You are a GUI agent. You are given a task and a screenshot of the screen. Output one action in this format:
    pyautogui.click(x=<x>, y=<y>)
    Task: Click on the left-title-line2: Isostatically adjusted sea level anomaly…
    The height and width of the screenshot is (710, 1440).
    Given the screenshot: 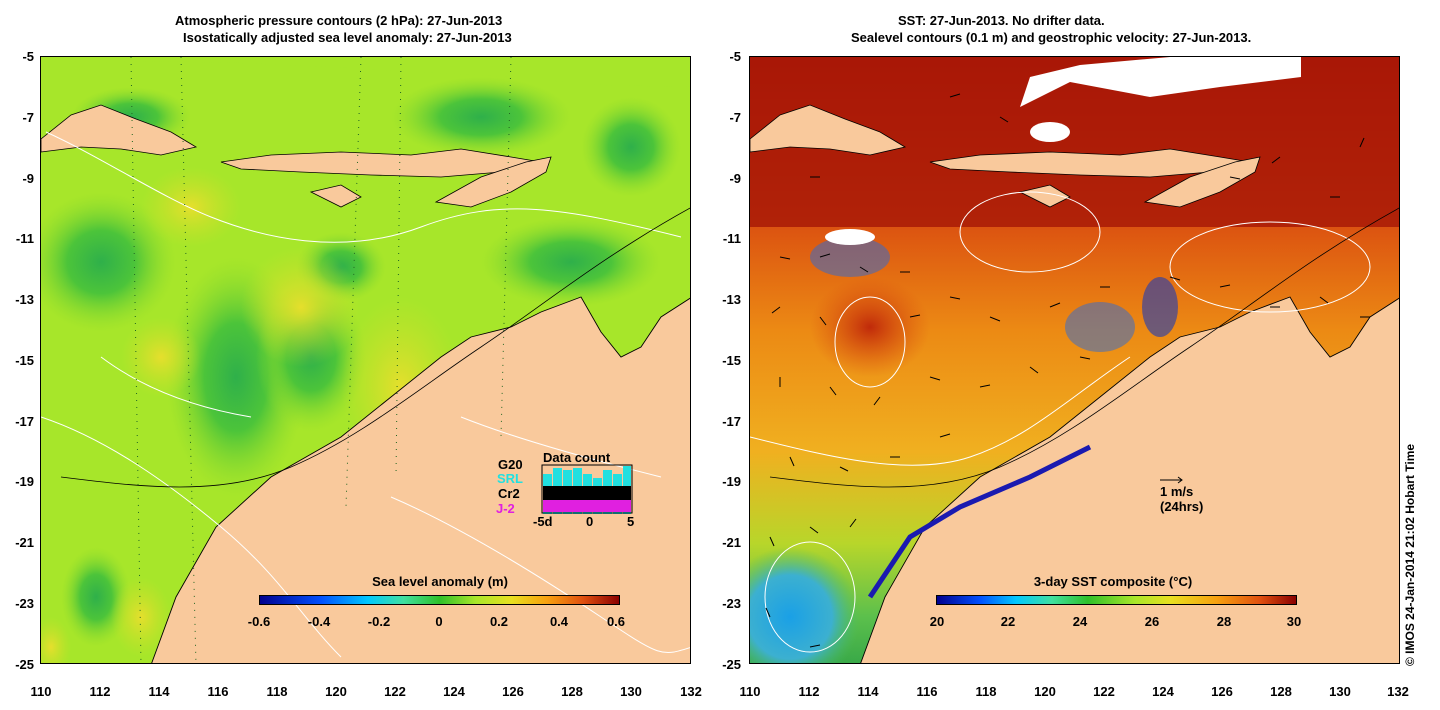 What is the action you would take?
    pyautogui.click(x=347, y=37)
    